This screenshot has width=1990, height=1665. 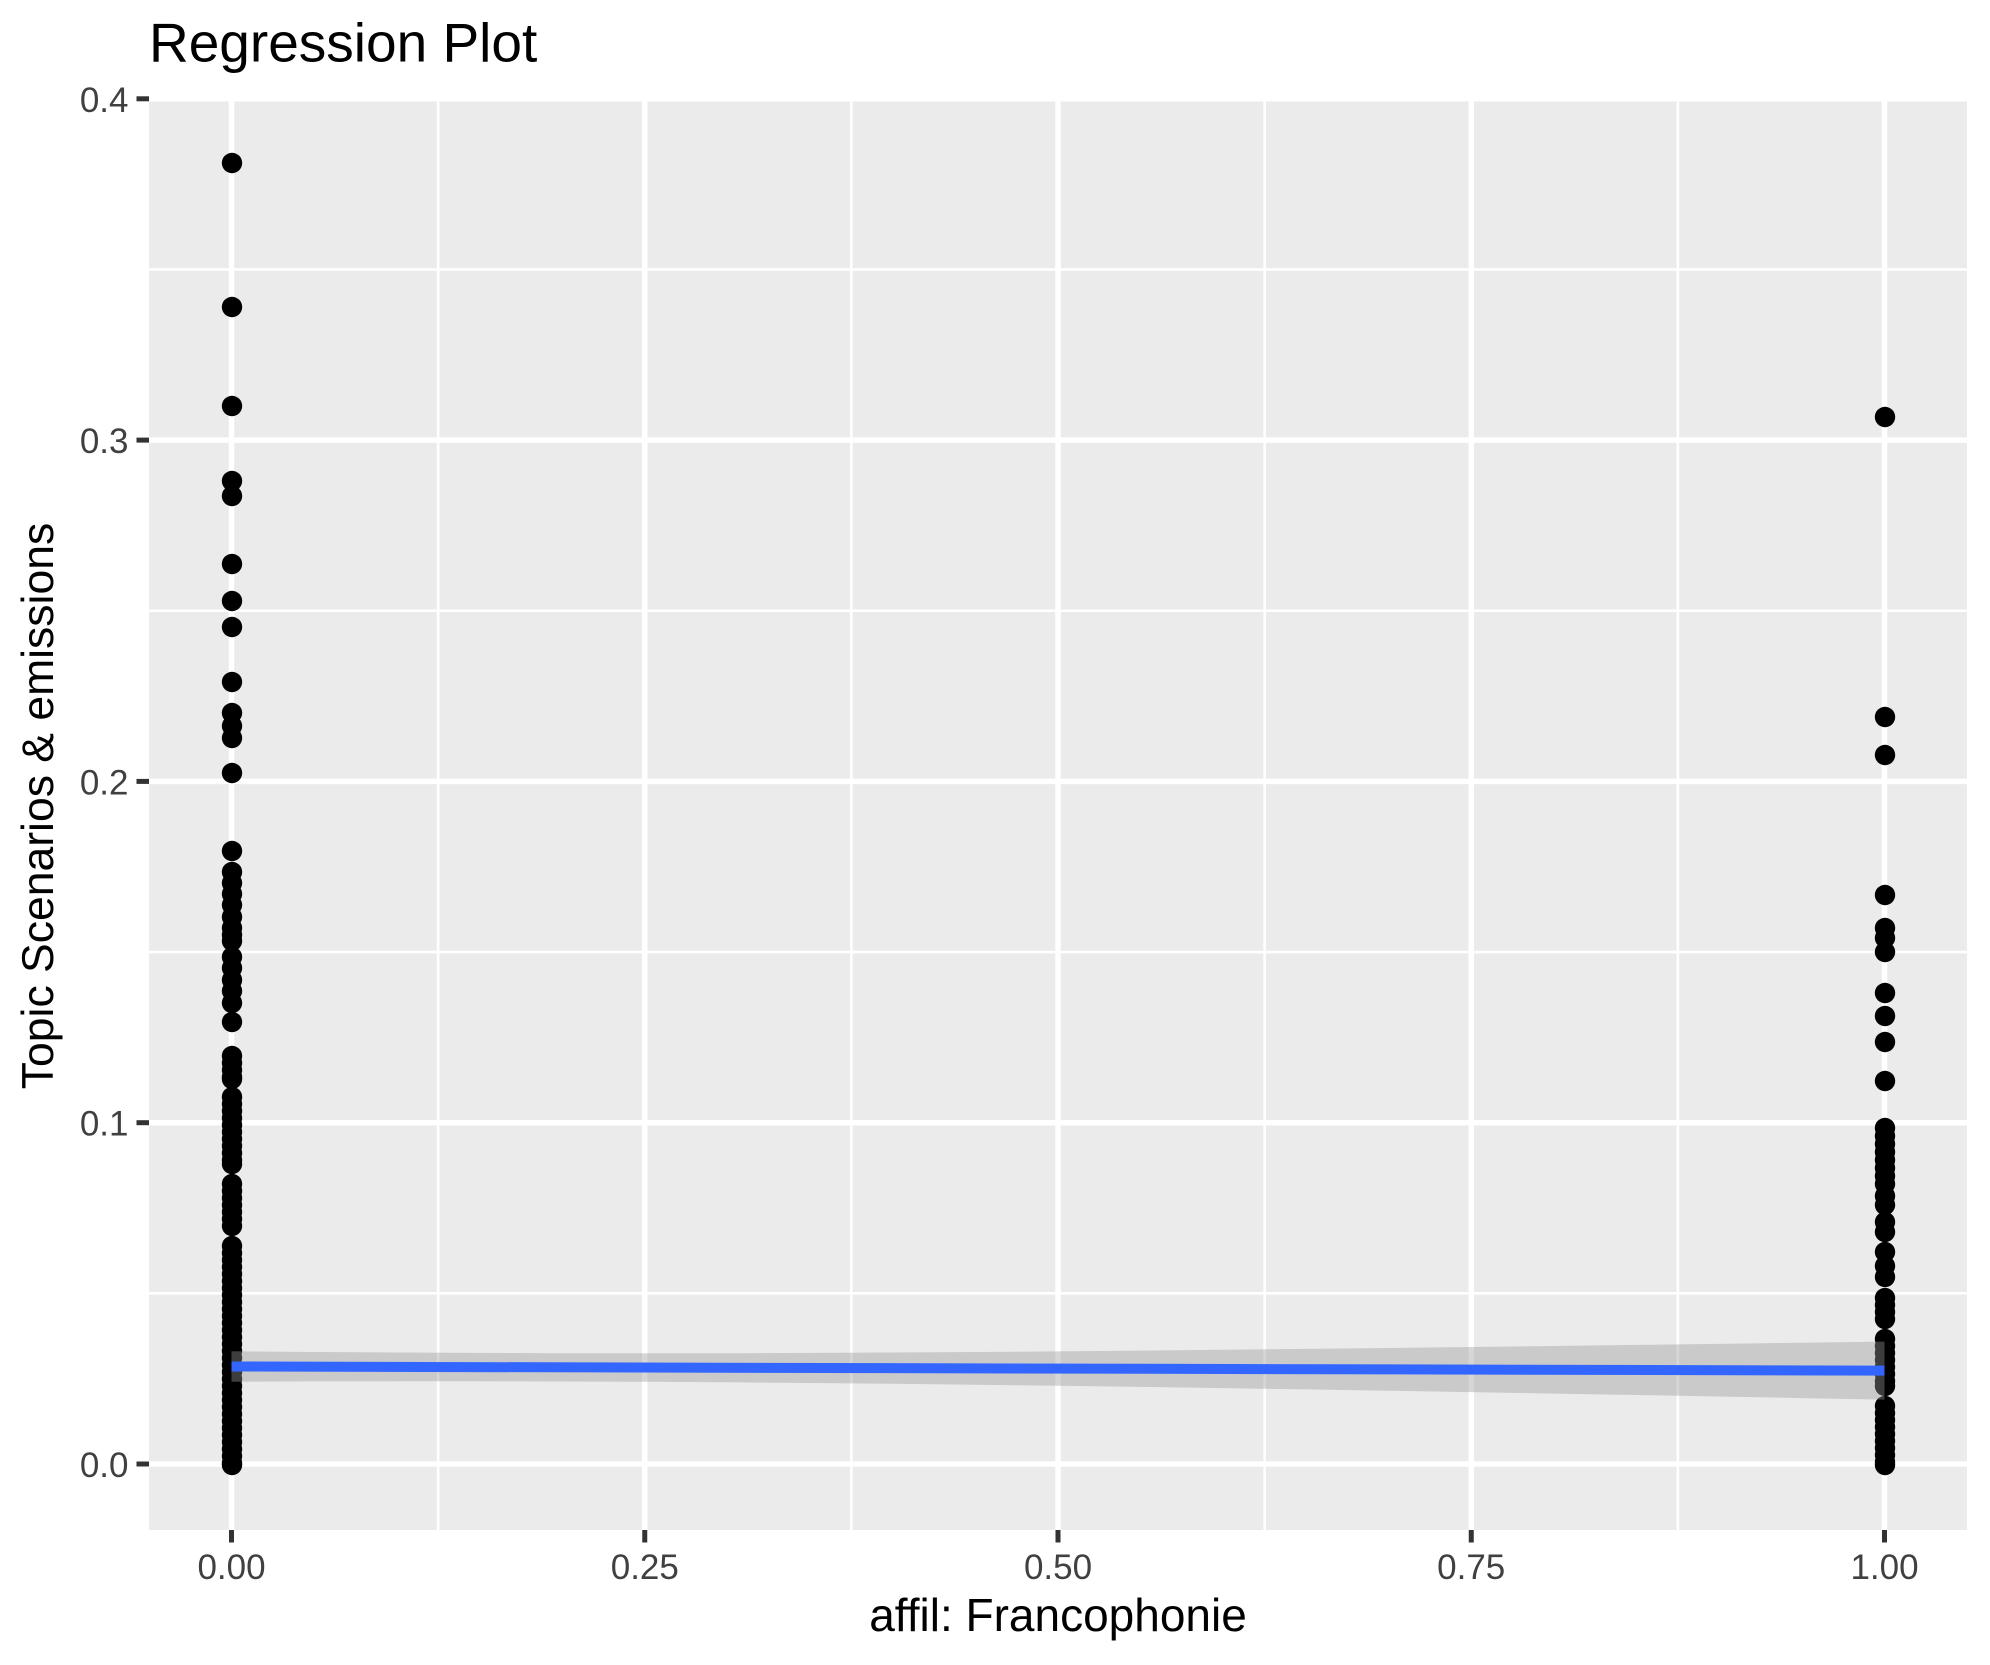 What do you see at coordinates (104, 1465) in the screenshot?
I see `svg-text: 0.0` at bounding box center [104, 1465].